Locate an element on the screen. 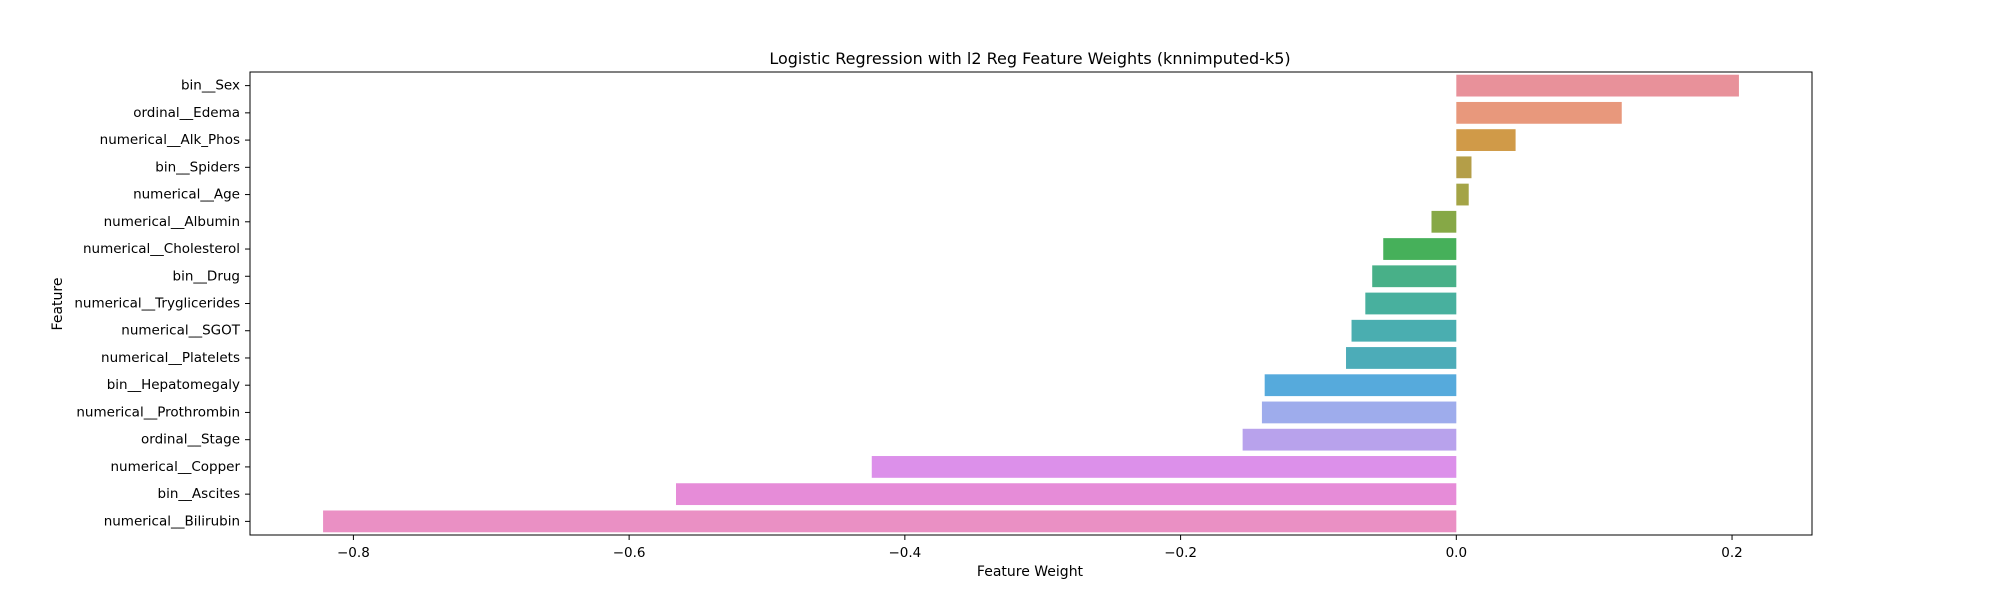 This screenshot has height=600, width=2000. y-tick-label: numerical__Tryglicerides is located at coordinates (157, 304).